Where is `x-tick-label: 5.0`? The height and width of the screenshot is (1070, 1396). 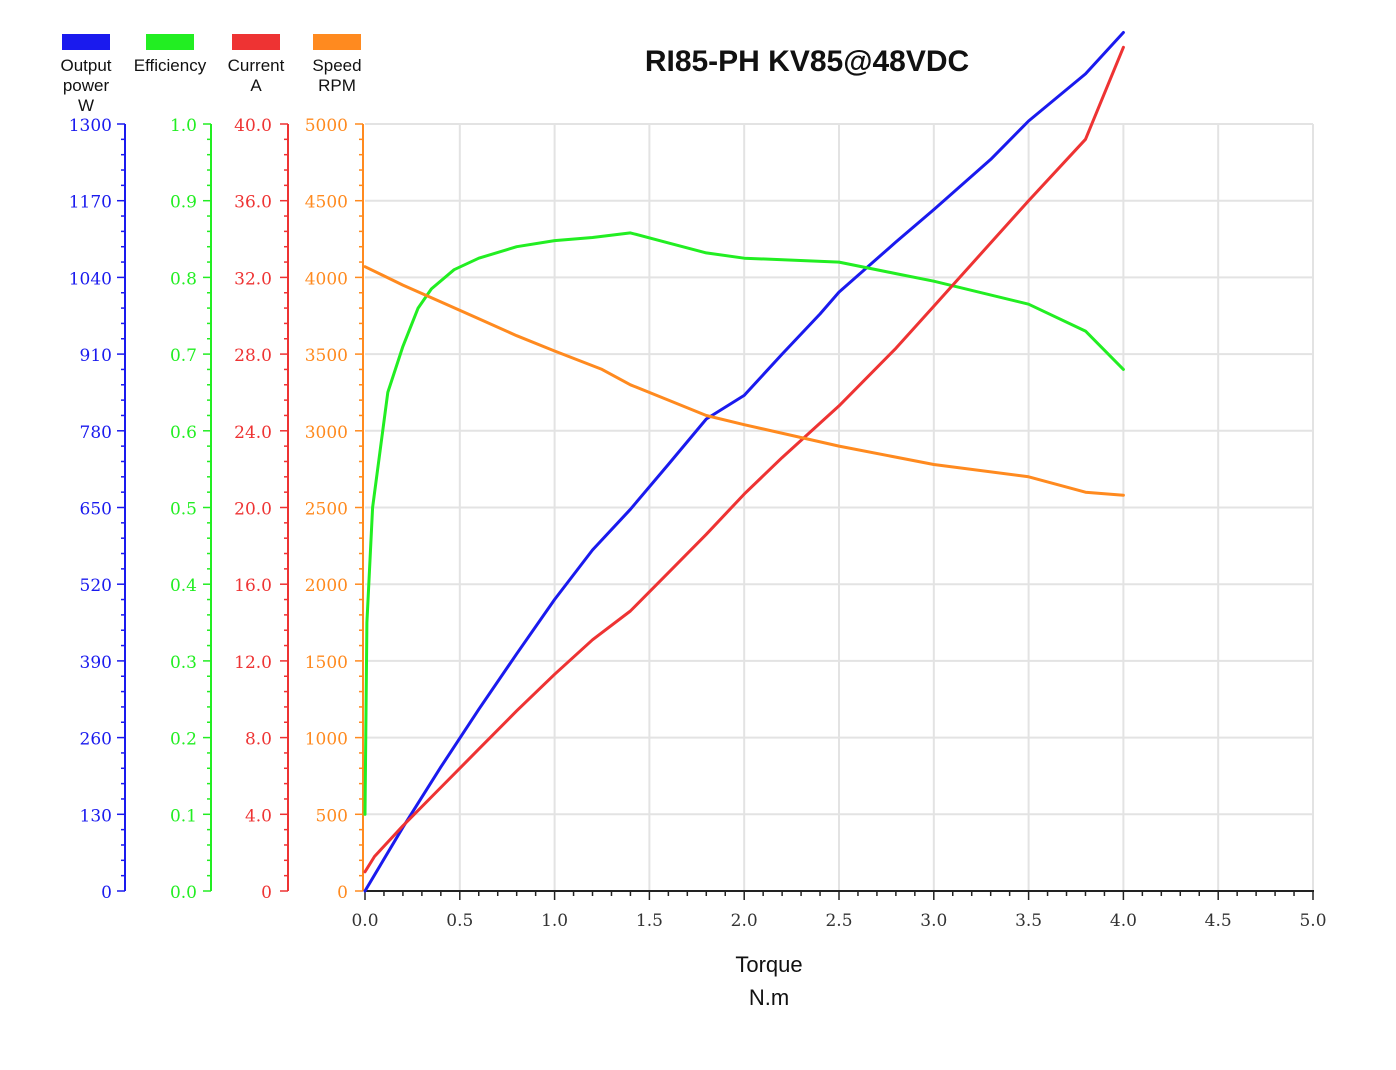 x-tick-label: 5.0 is located at coordinates (1312, 921).